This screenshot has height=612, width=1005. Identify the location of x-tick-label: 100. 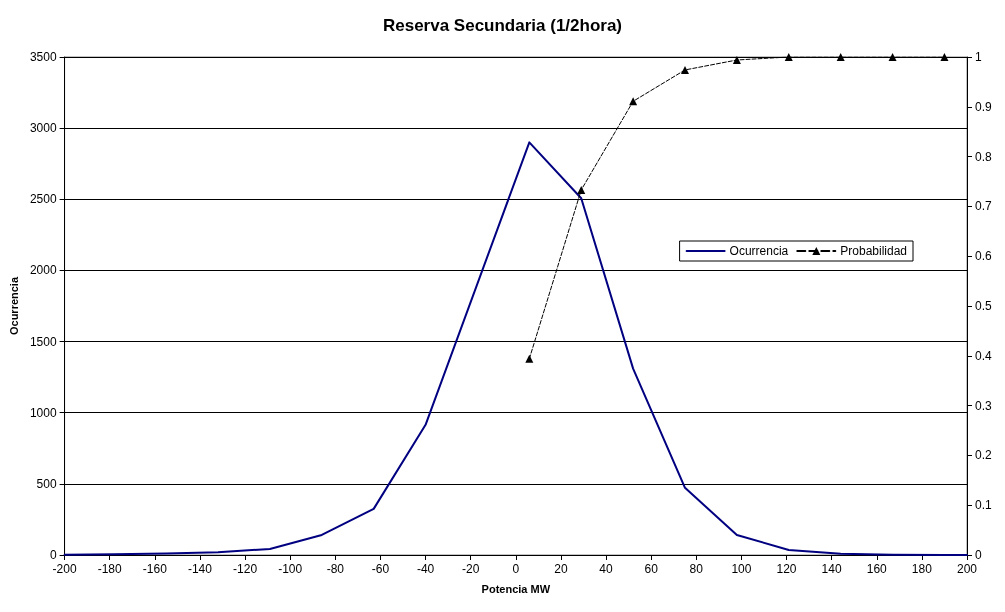
(741, 569).